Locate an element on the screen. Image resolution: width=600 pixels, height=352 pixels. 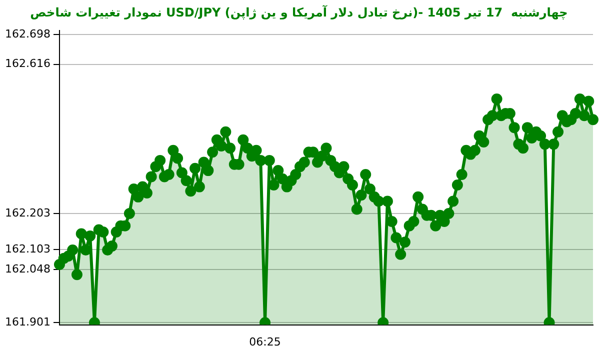
y-tick-label: 162.103 is located at coordinates (27, 249).